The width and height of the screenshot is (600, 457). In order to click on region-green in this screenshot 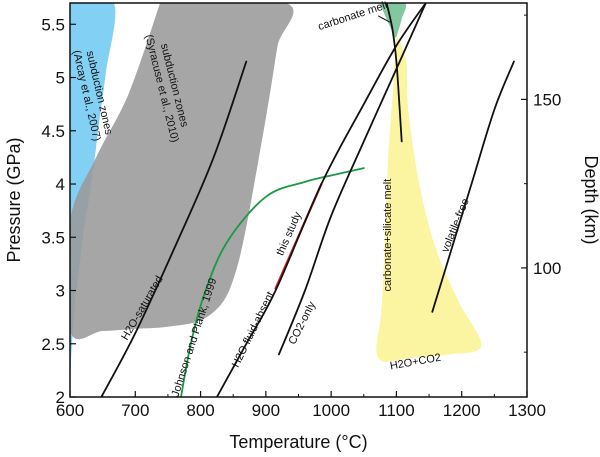, I will do `click(393, 20)`.